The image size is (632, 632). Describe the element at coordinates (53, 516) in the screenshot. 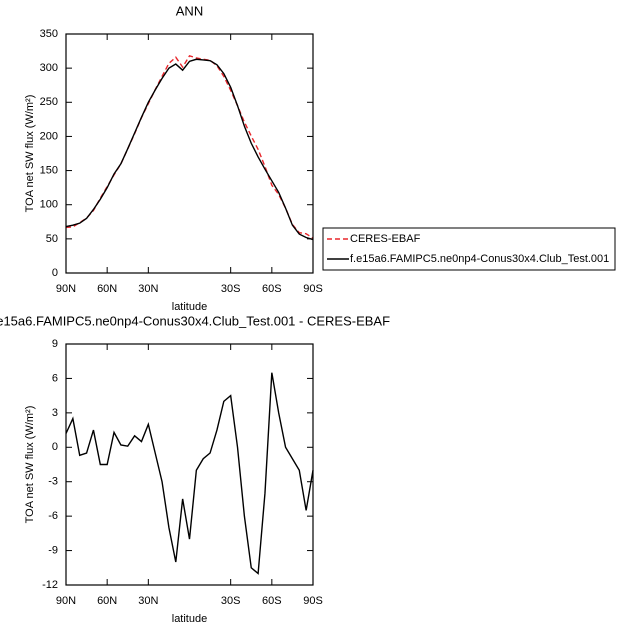

I see `y-tick-label: -6` at that location.